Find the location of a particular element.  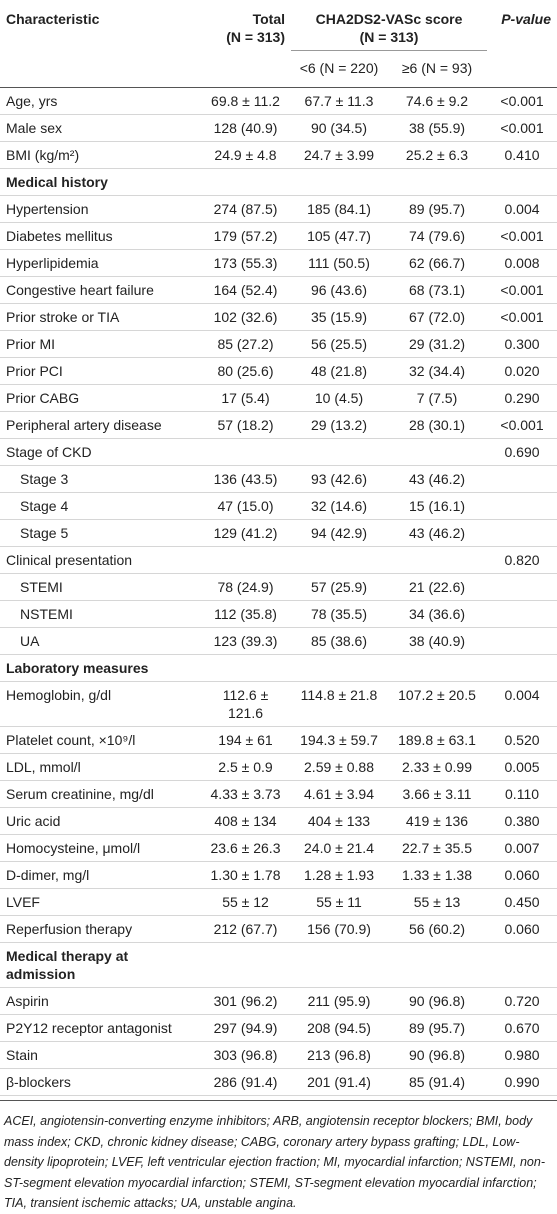

value-cell: 212 (67.7) is located at coordinates (238, 929).